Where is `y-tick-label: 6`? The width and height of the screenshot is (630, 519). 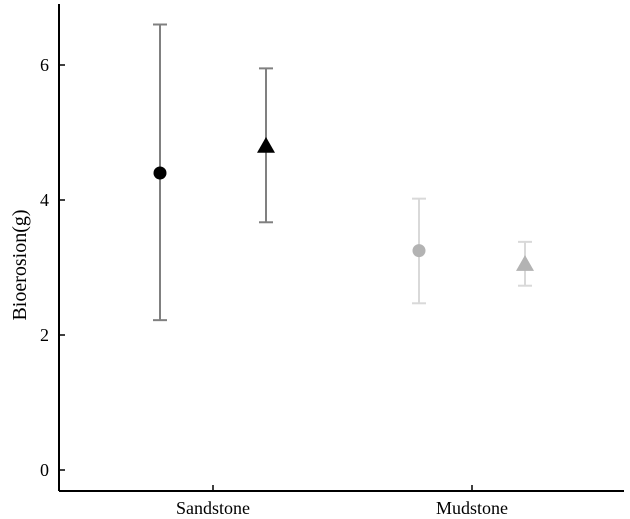 y-tick-label: 6 is located at coordinates (44, 65).